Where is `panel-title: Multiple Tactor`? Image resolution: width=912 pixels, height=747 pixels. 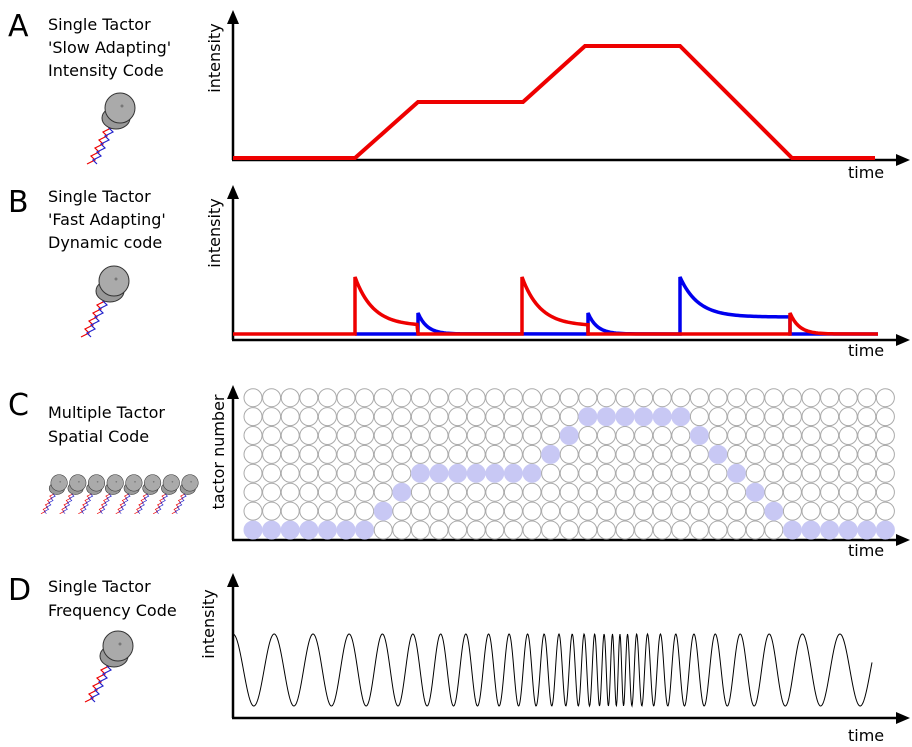 panel-title: Multiple Tactor is located at coordinates (106, 412).